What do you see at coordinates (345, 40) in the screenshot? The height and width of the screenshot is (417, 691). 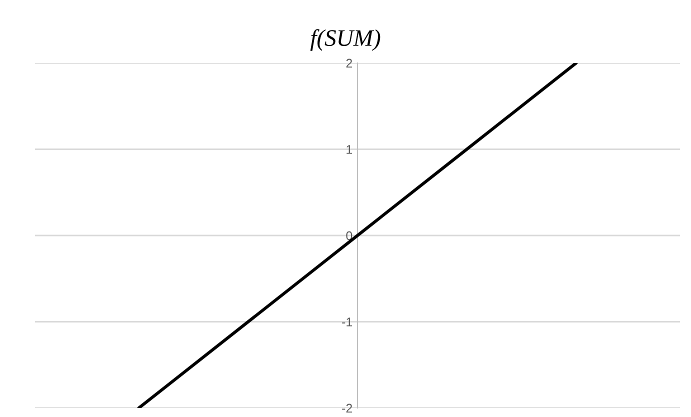 I see `chart-title: f(SUM)` at bounding box center [345, 40].